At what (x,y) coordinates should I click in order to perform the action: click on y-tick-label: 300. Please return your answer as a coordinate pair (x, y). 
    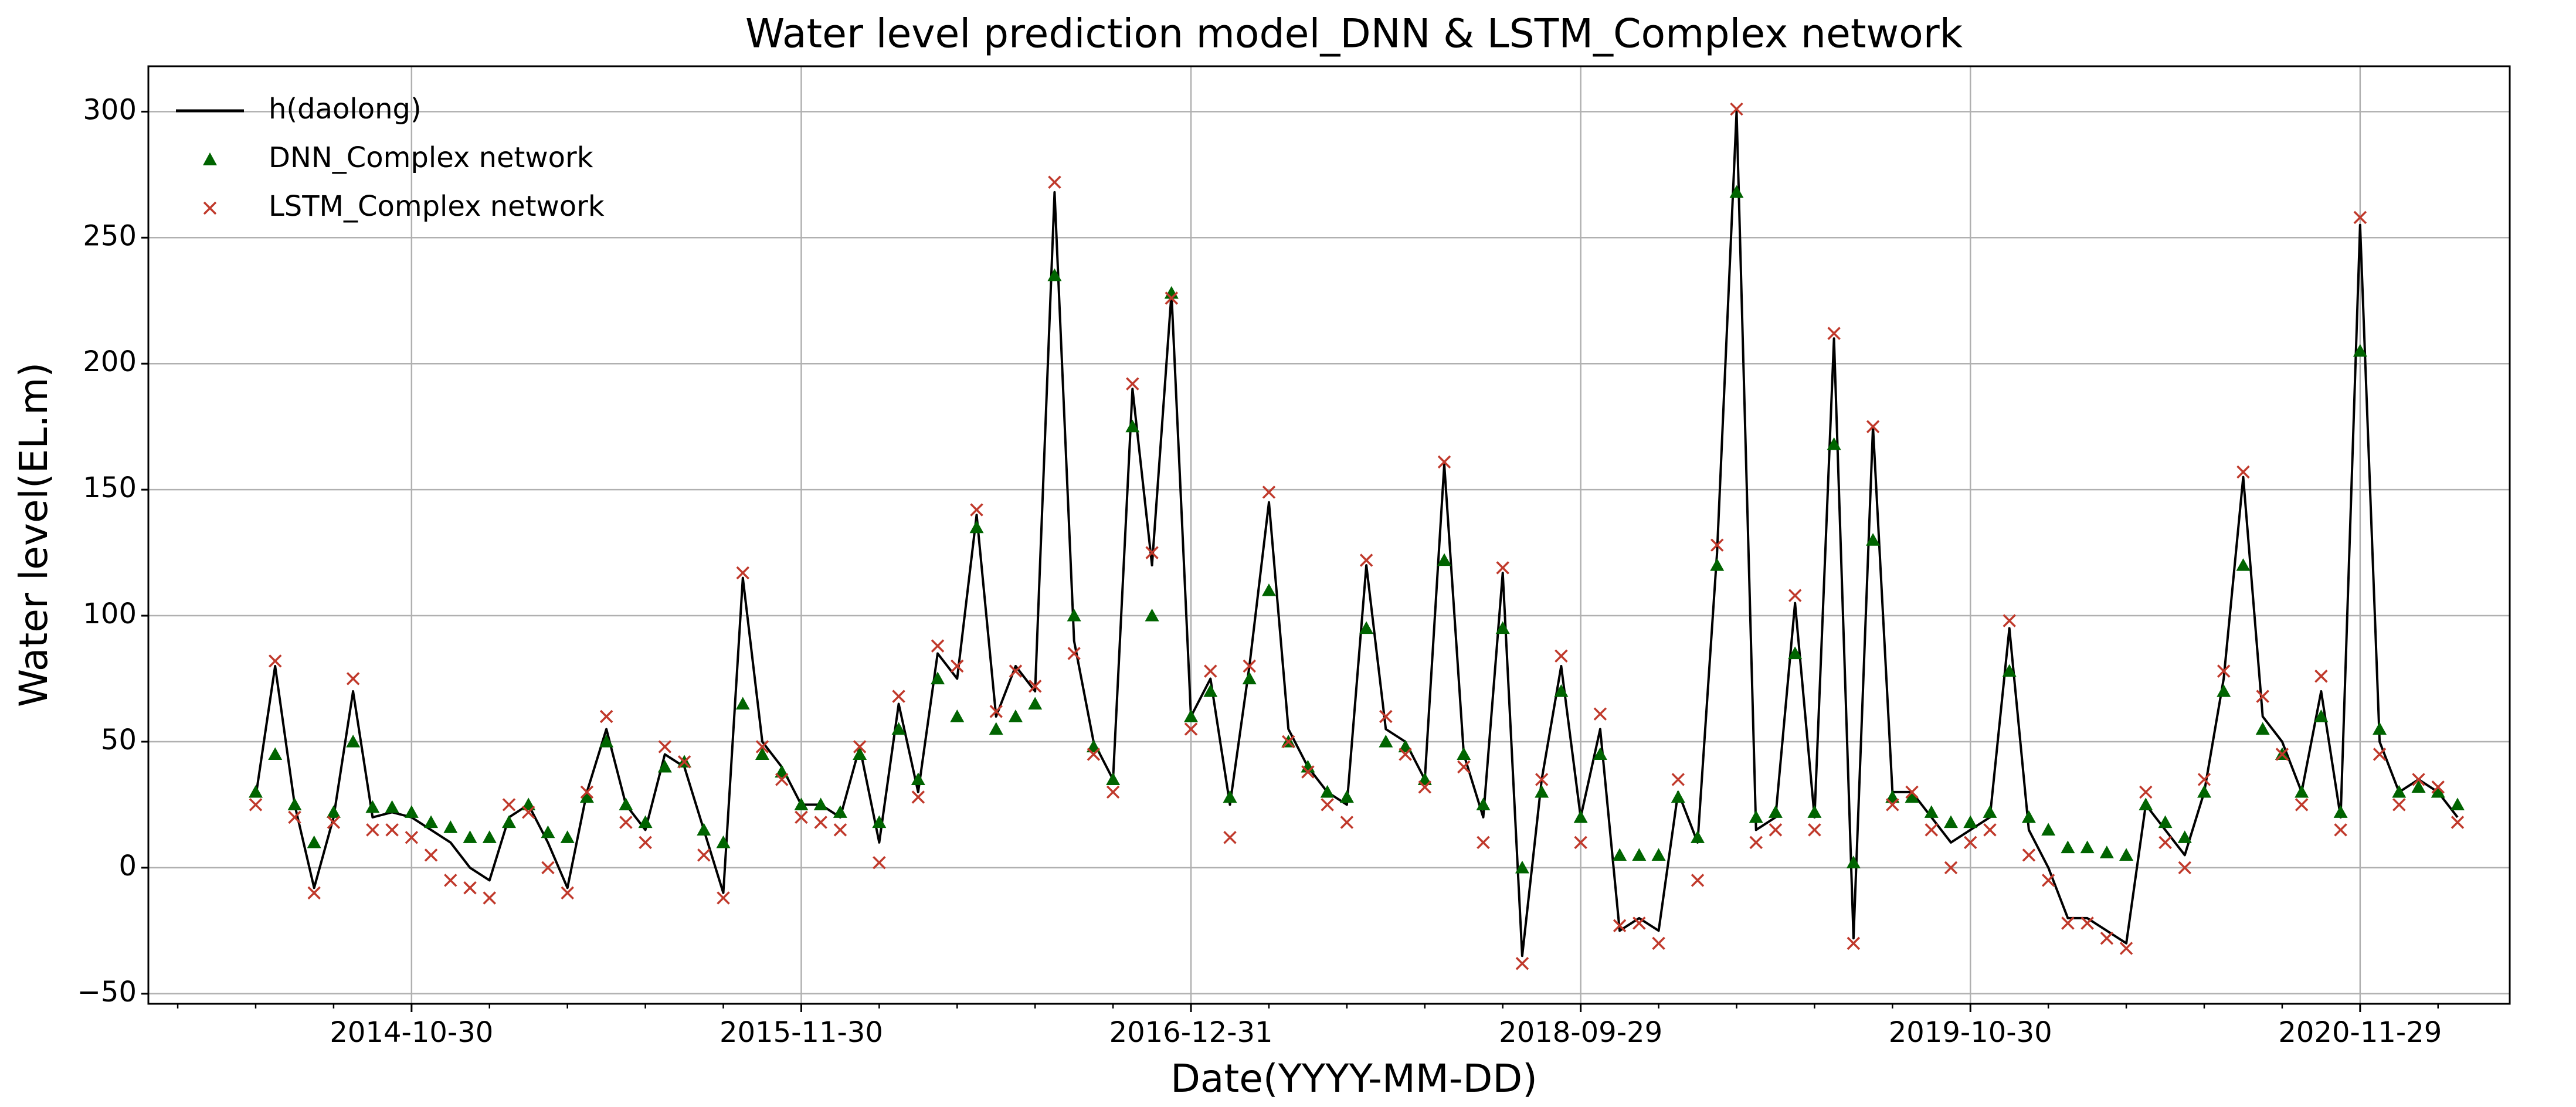
    Looking at the image, I should click on (110, 109).